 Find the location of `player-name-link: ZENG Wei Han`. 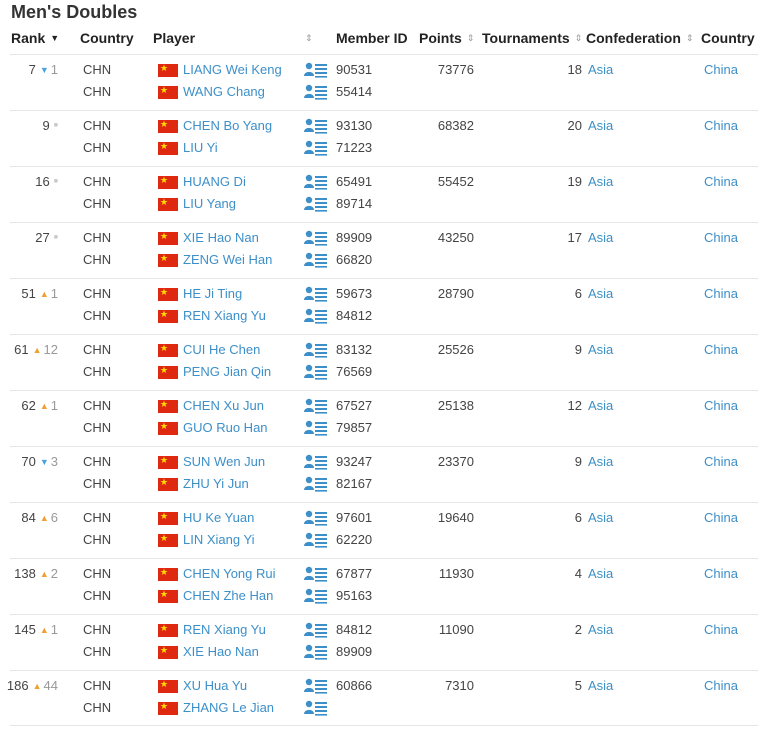

player-name-link: ZENG Wei Han is located at coordinates (228, 259).